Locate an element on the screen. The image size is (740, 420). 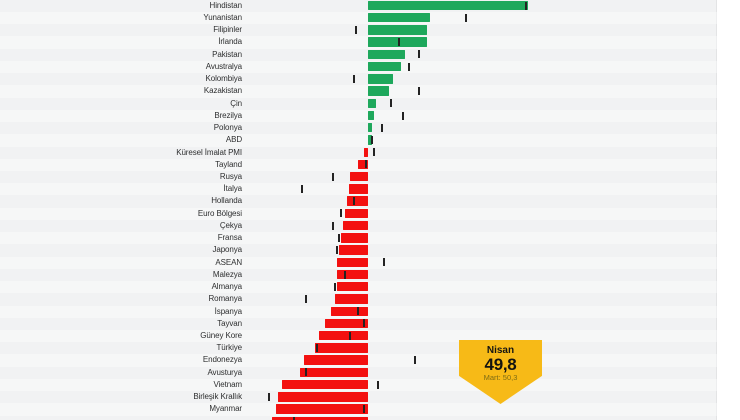
country-label: Fransa is located at coordinates (229, 238).